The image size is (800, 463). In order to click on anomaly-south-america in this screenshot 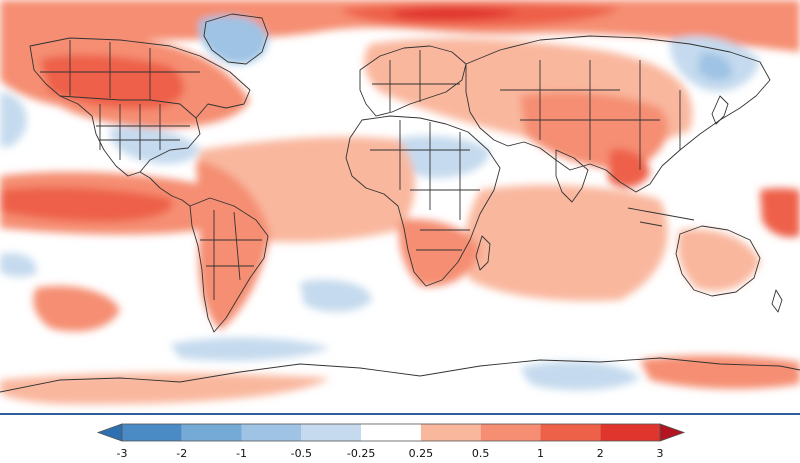, I will do `click(233, 245)`.